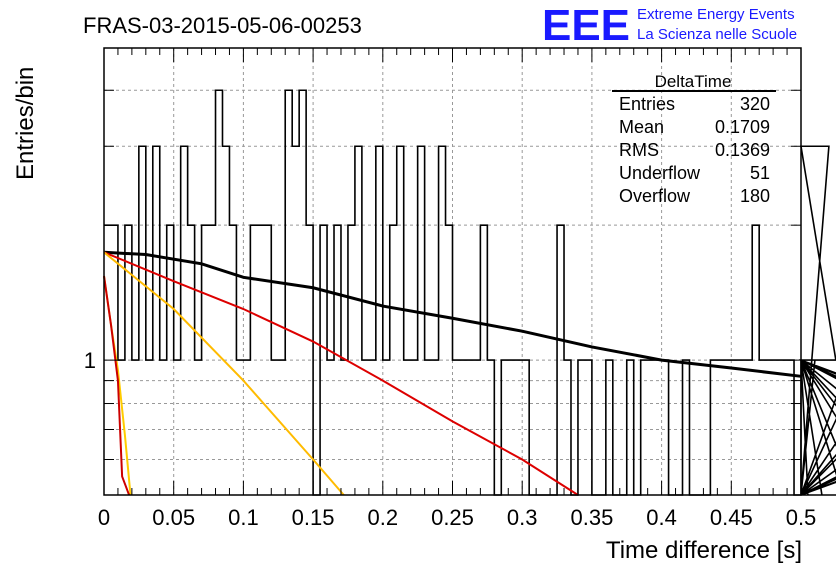  Describe the element at coordinates (717, 34) in the screenshot. I see `logo-line-2: La Scienza nelle Scuole` at that location.